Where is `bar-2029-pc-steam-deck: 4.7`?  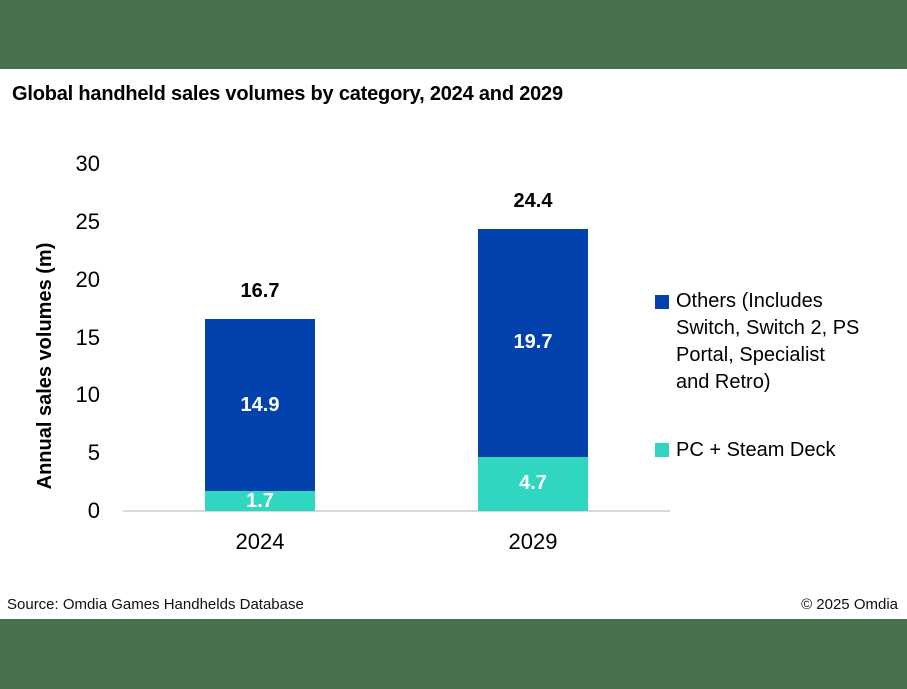
bar-2029-pc-steam-deck: 4.7 is located at coordinates (533, 483).